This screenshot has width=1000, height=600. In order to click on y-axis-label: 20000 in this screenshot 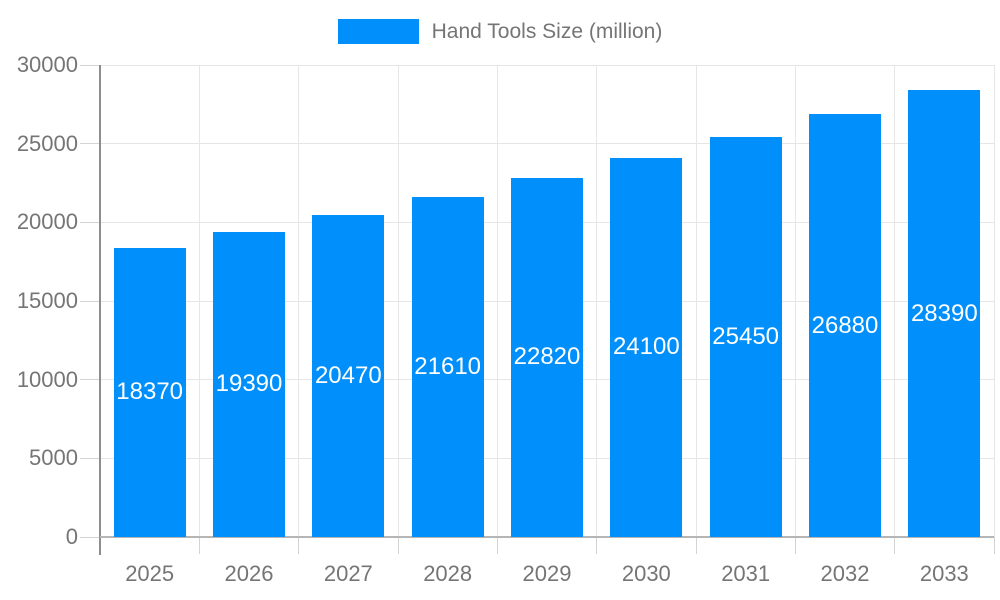, I will do `click(47, 222)`.